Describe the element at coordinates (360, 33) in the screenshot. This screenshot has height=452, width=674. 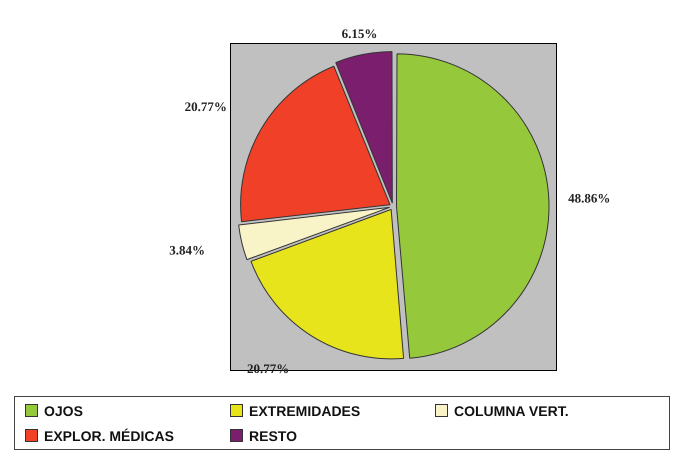
I see `data-label: 6.15%` at that location.